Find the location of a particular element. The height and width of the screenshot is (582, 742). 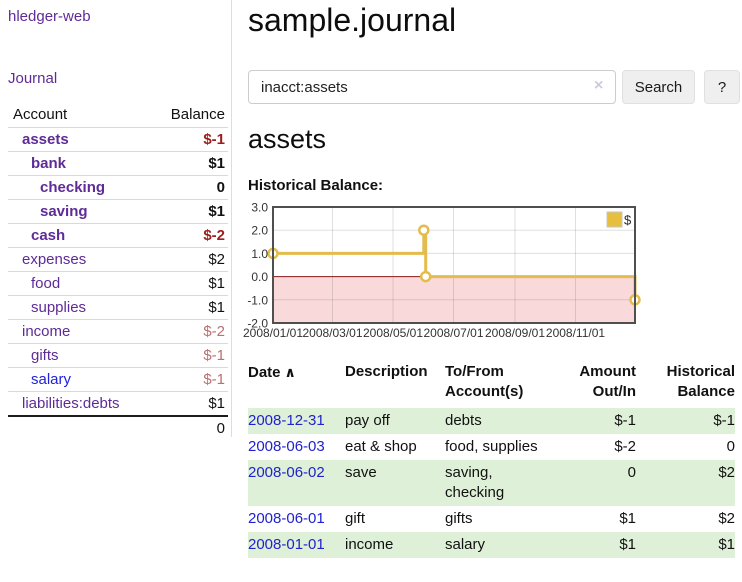

register-row: 2008-06-01 gift gifts $1 $2 is located at coordinates (491, 519).